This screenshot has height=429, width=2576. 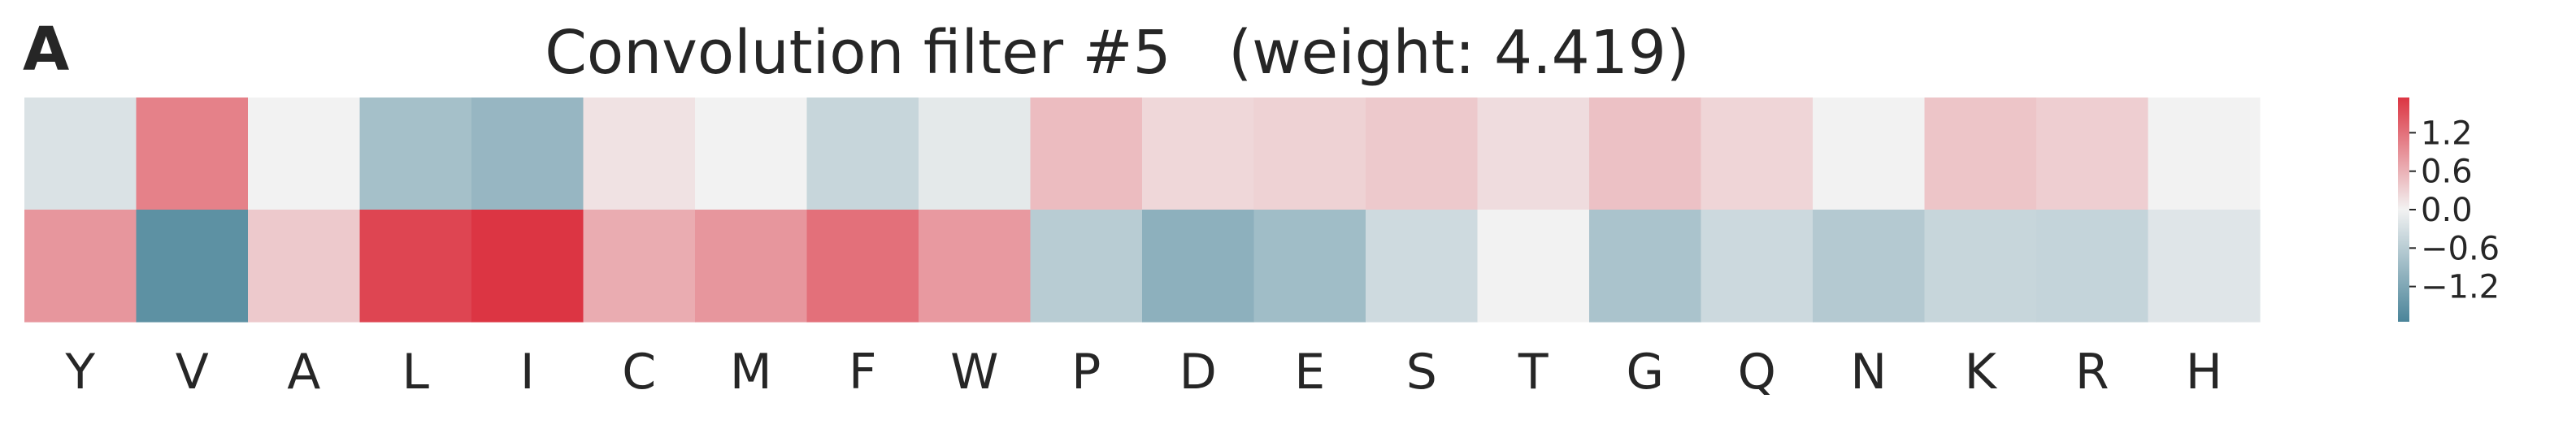 I want to click on x-tick-label: K, so click(x=1981, y=373).